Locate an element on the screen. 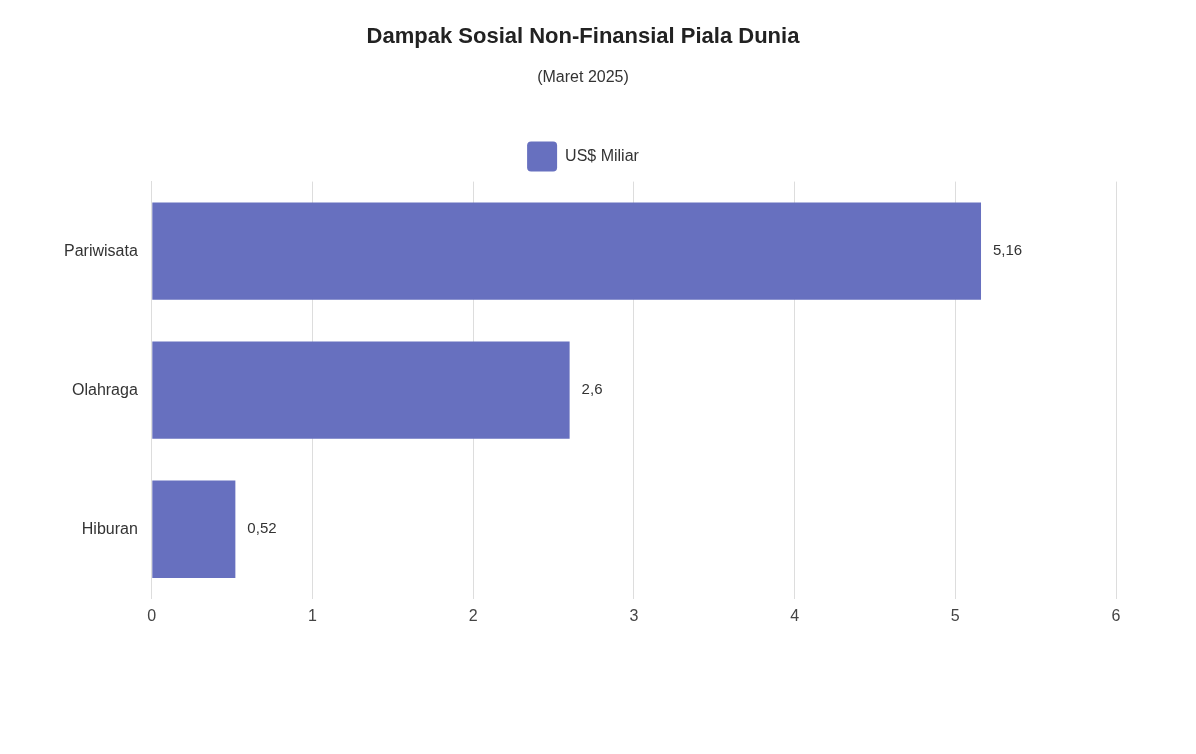 The width and height of the screenshot is (1196, 754). x-tick-label: 4 is located at coordinates (795, 615).